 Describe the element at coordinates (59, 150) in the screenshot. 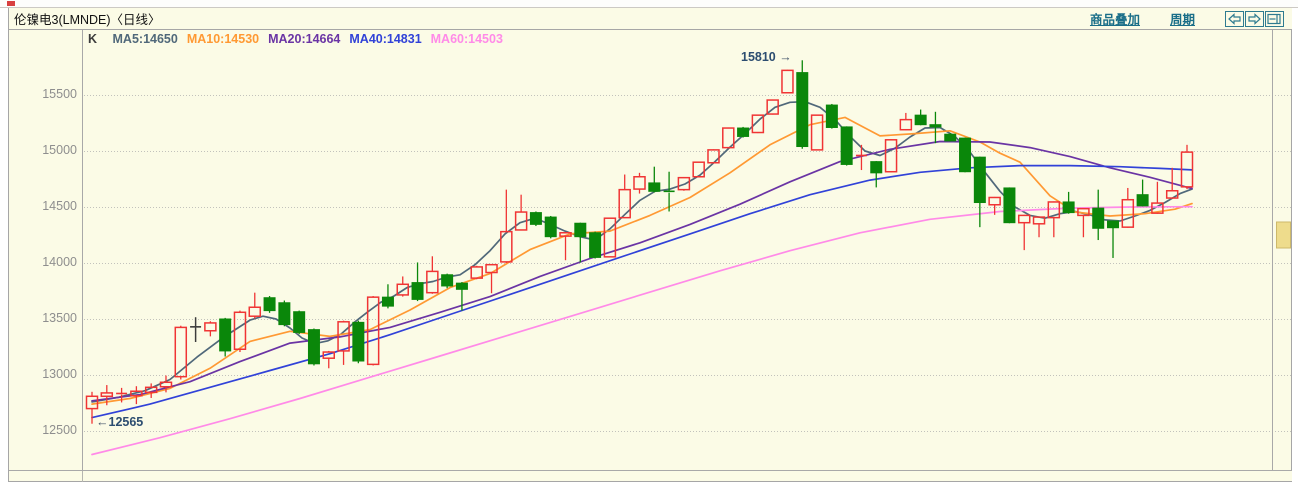

I see `price-tick-label: 15000` at that location.